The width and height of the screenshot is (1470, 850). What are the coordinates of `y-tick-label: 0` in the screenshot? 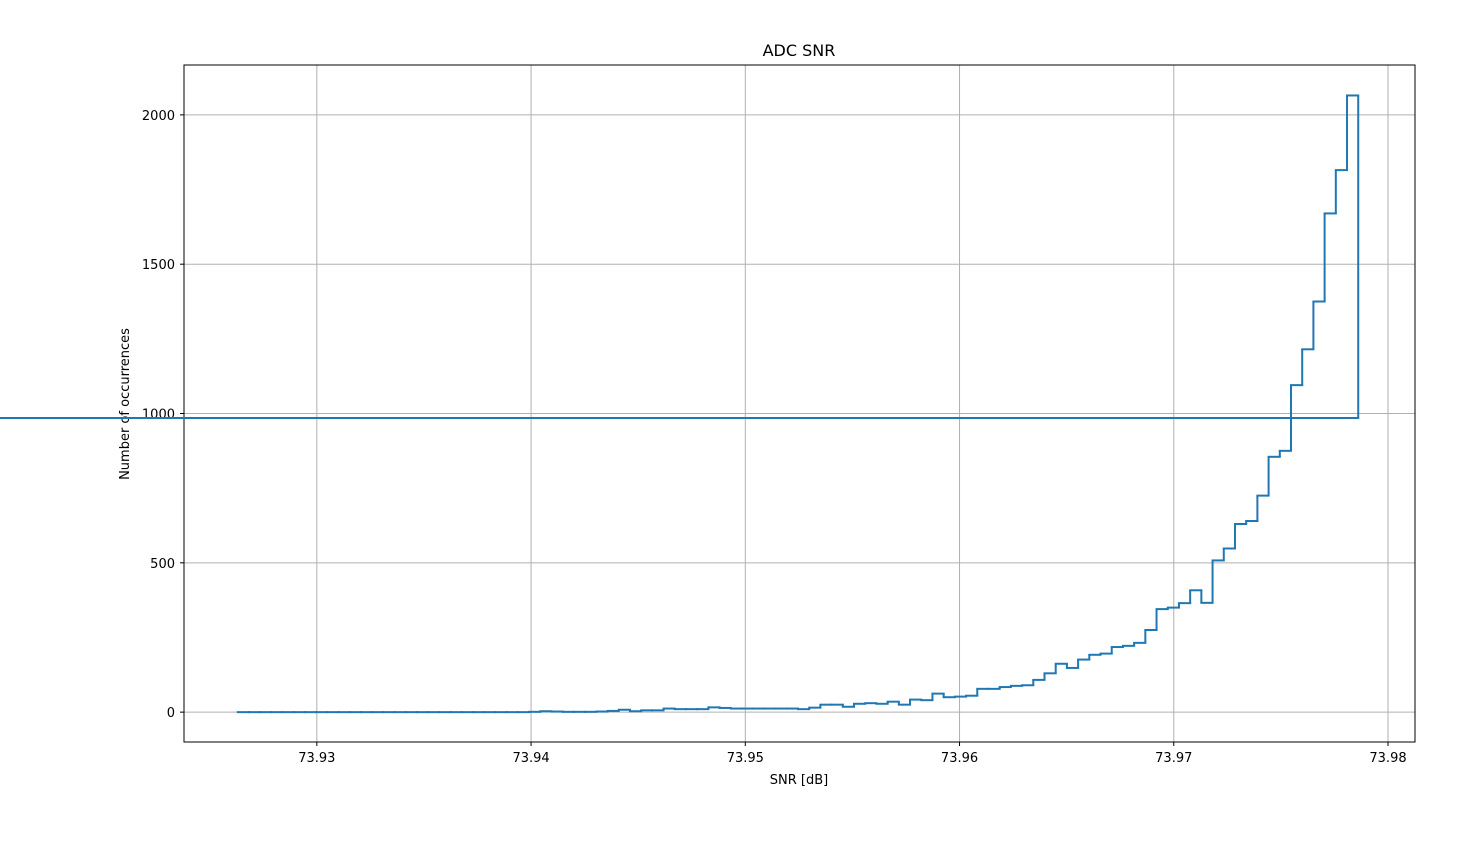 It's located at (171, 713).